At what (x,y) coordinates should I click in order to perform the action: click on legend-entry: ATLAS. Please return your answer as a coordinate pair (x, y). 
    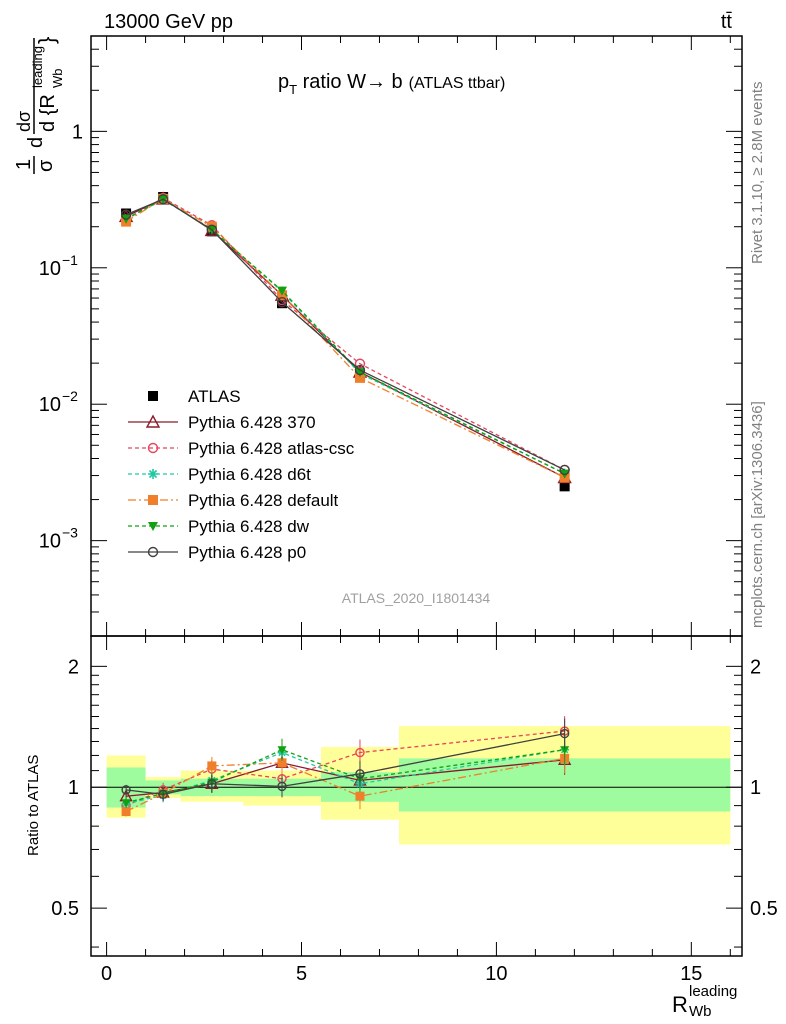
    Looking at the image, I should click on (194, 396).